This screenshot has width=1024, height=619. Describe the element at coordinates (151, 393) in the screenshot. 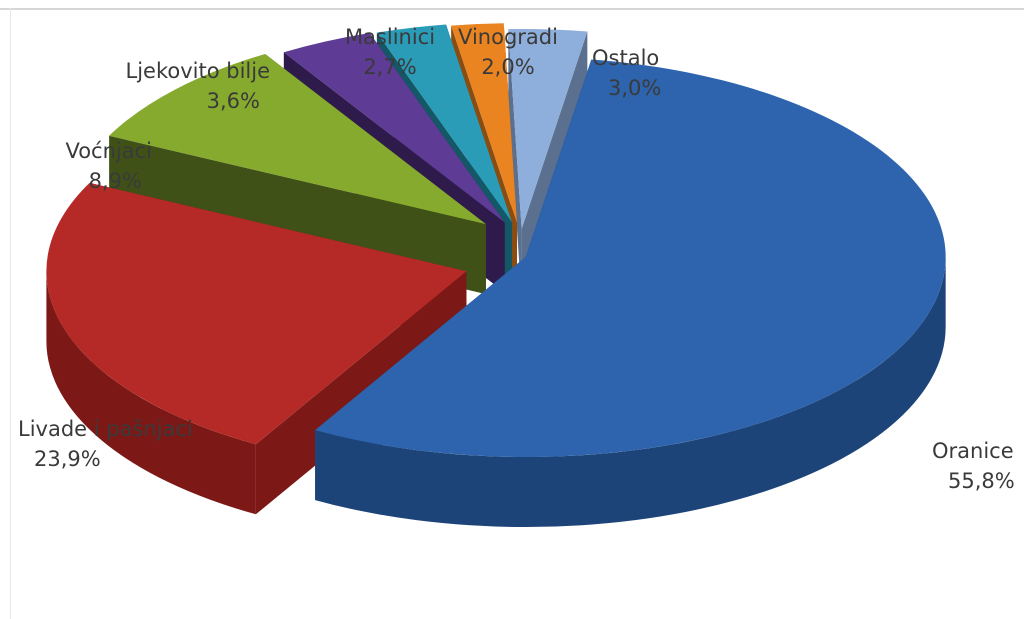

I see `slice-outer-wall` at that location.